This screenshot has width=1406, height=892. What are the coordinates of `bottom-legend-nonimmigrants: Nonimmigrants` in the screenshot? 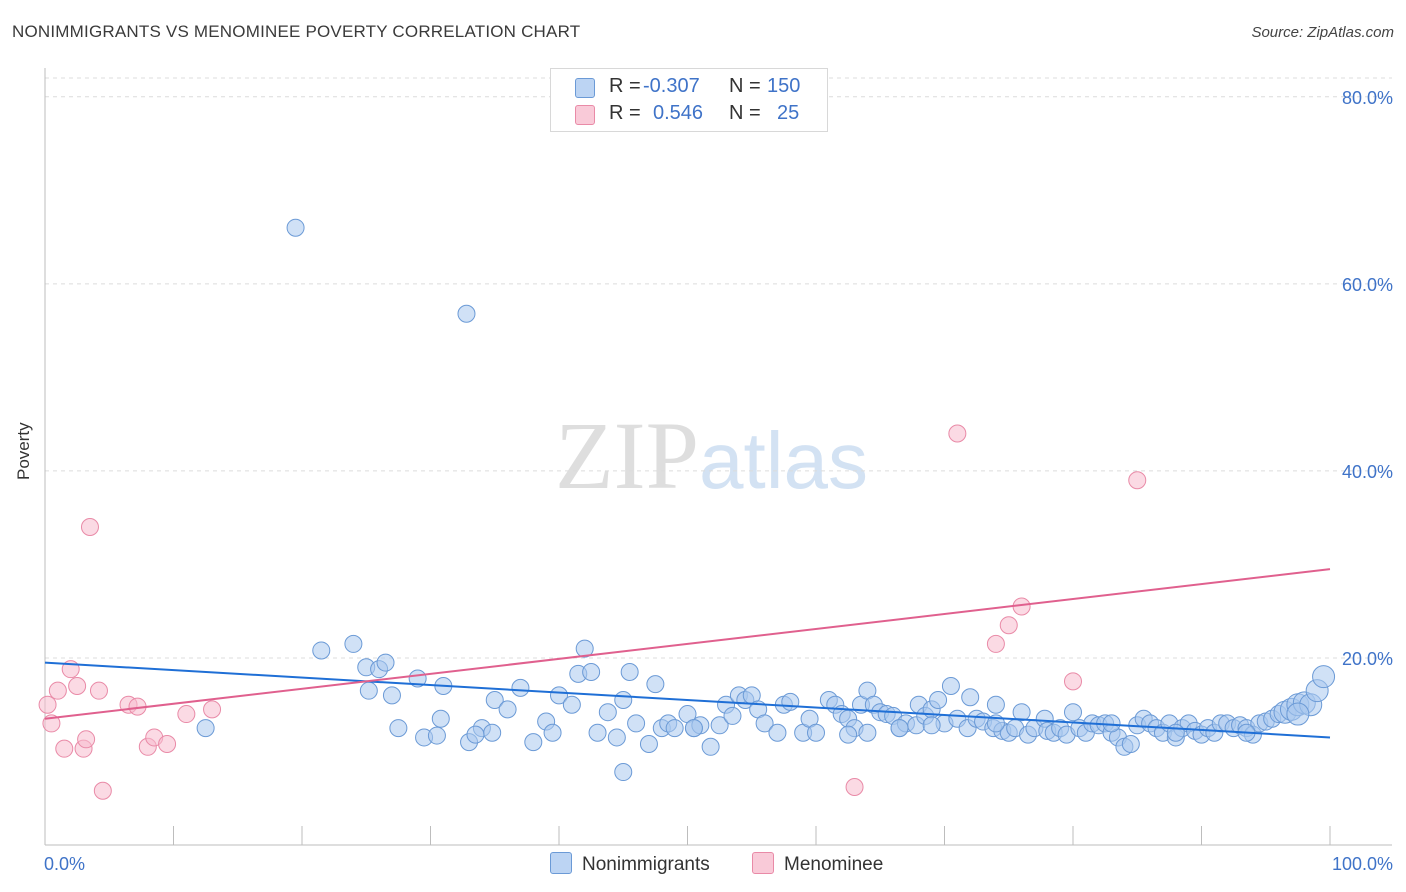 It's located at (630, 864).